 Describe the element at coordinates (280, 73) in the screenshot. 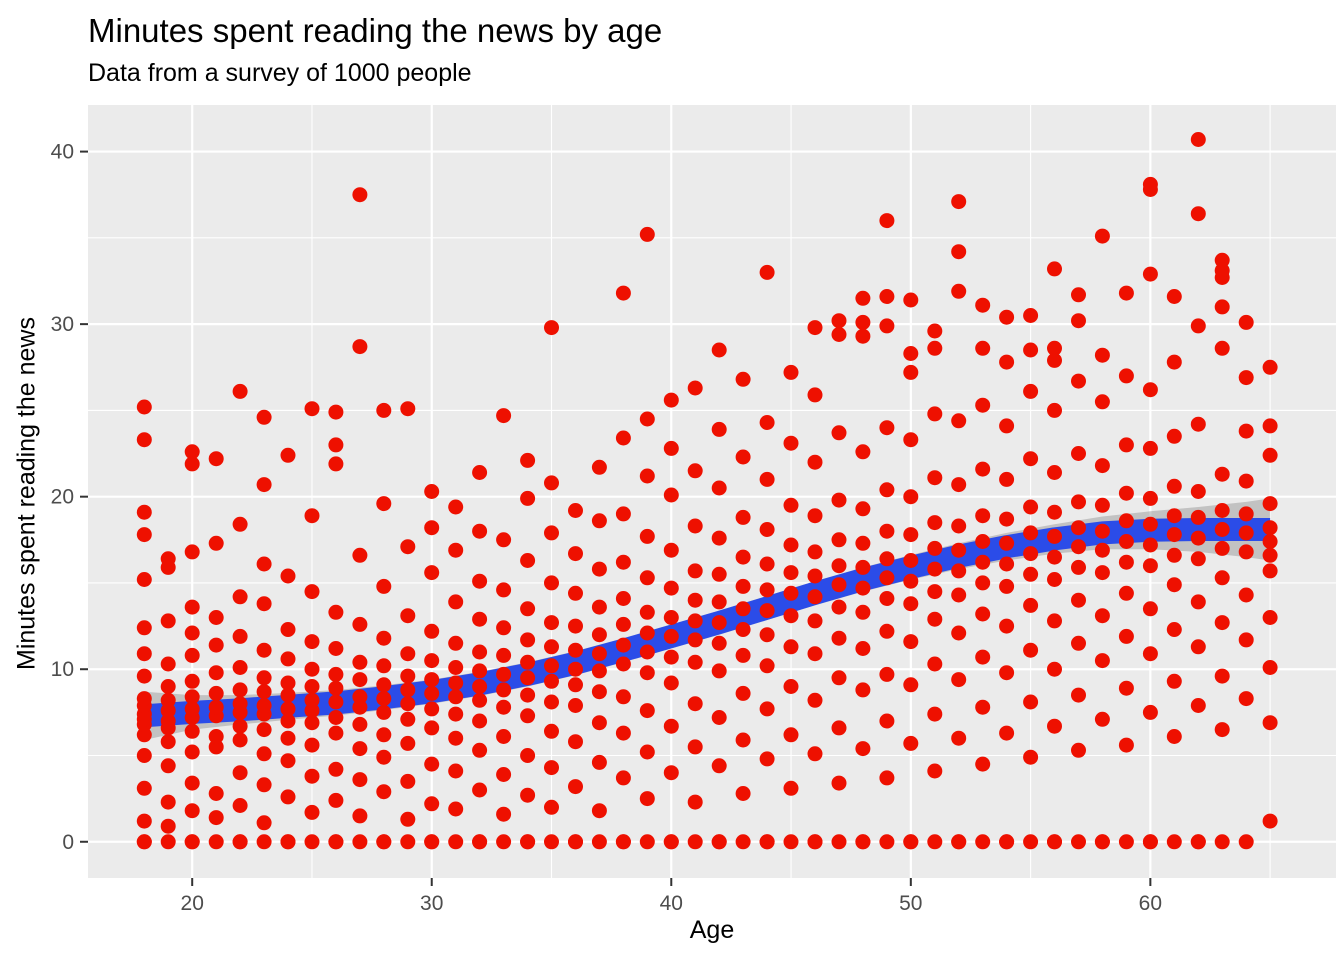

I see `chart-subtitle: Data from a survey of 1000 people` at that location.